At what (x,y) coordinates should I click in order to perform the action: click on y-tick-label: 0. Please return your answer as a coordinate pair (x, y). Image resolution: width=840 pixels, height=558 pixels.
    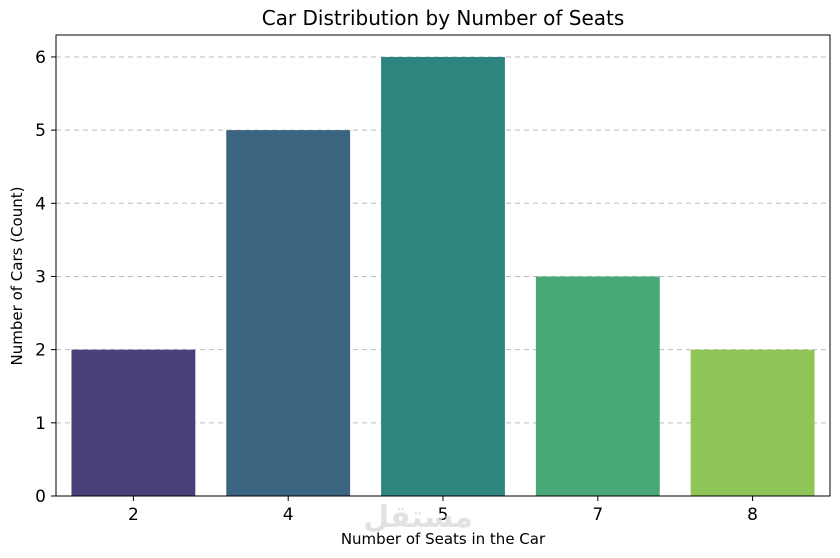
    Looking at the image, I should click on (40, 497).